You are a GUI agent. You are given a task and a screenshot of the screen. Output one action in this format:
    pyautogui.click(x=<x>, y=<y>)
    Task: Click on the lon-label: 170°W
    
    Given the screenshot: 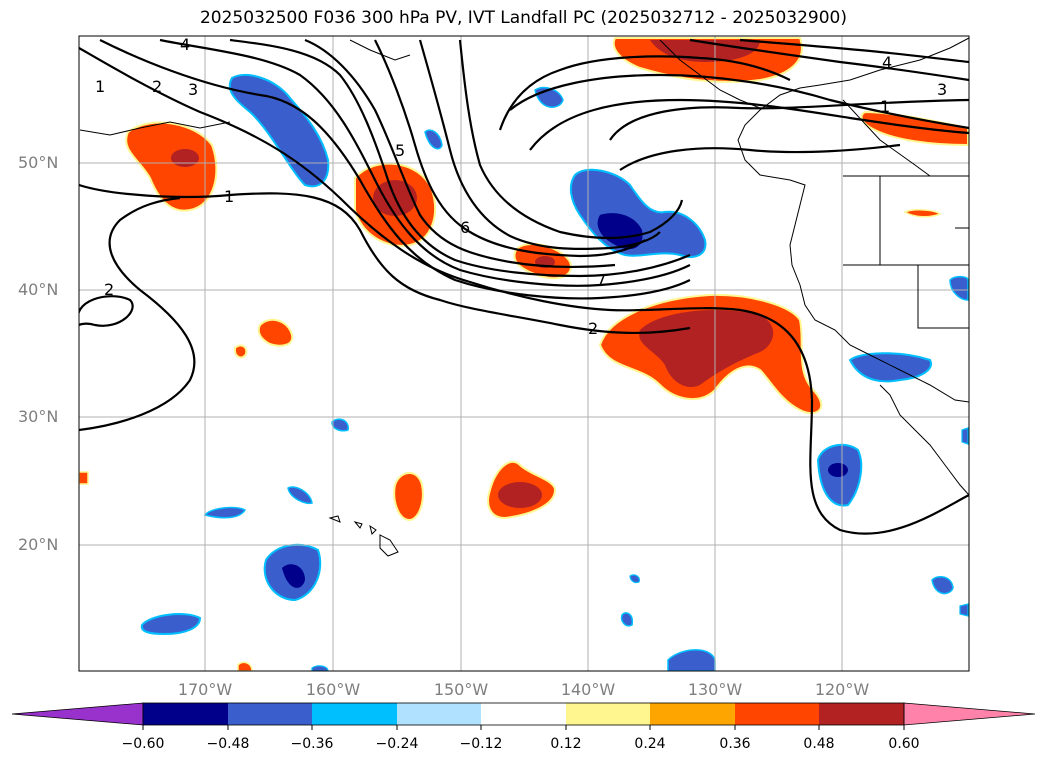 What is the action you would take?
    pyautogui.click(x=205, y=689)
    